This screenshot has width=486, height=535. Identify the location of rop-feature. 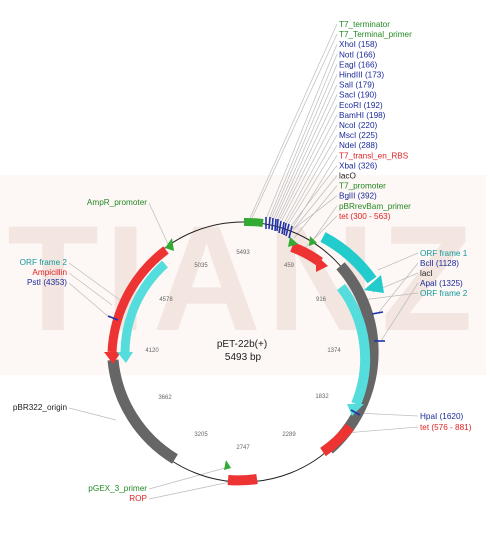
(242, 480).